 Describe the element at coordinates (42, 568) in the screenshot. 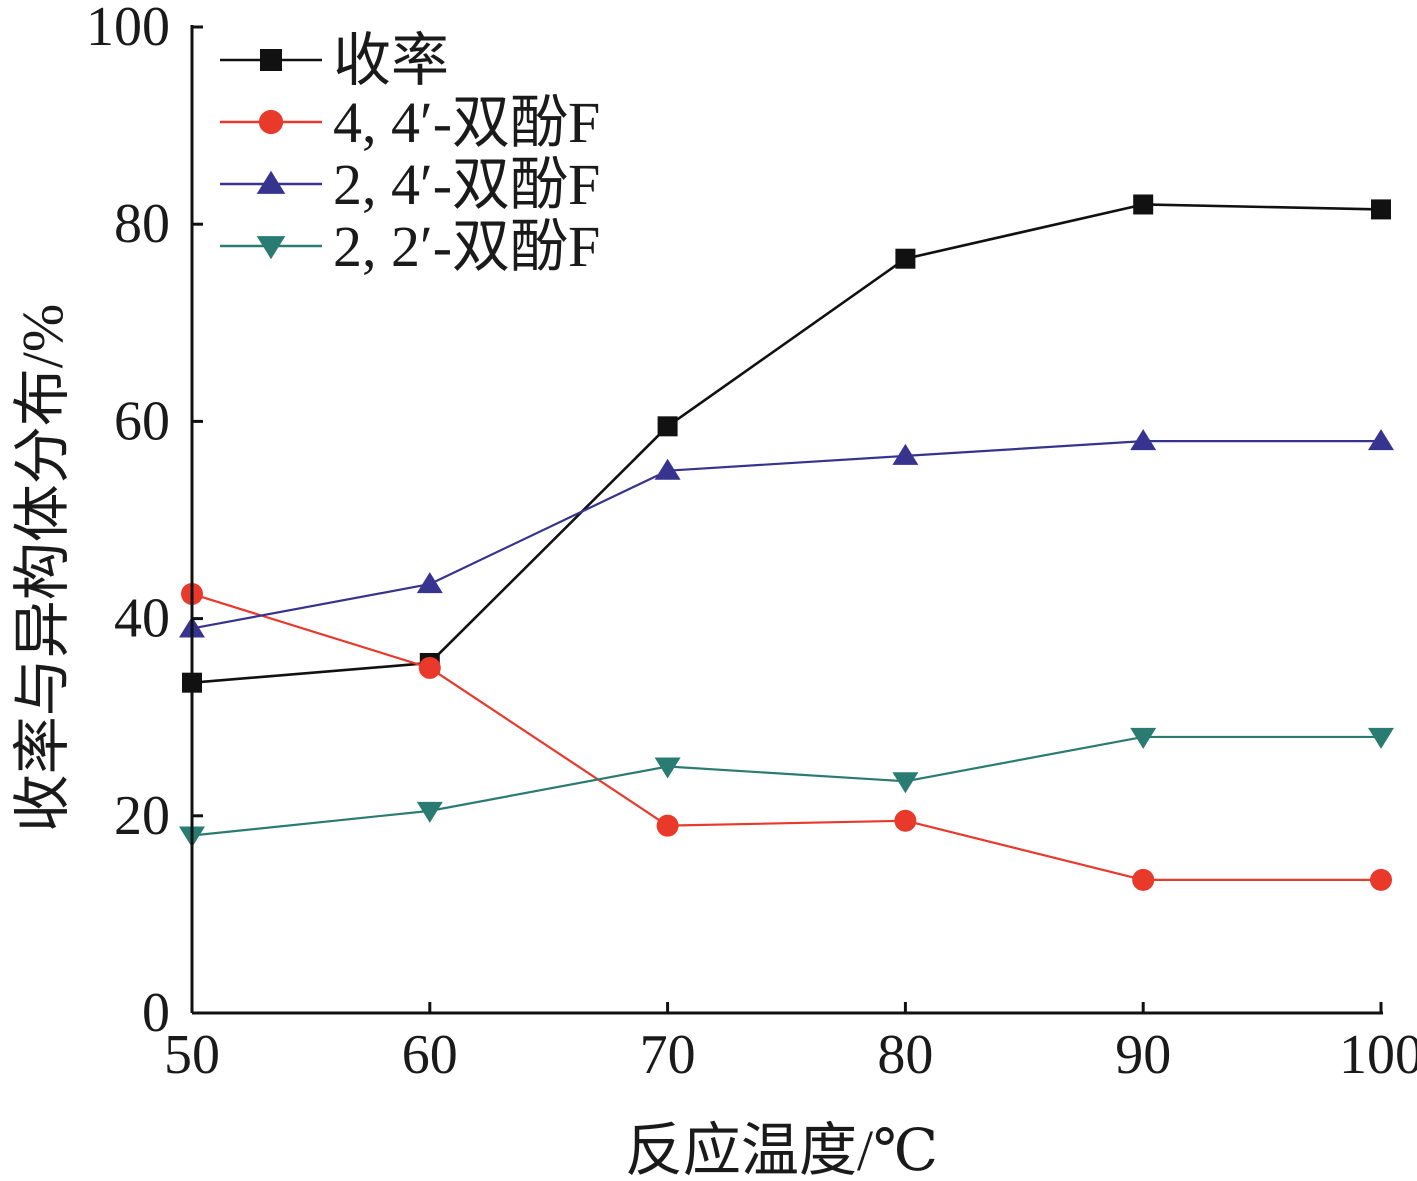

I see `y-axis-title: 收率与异构体分布/%` at that location.